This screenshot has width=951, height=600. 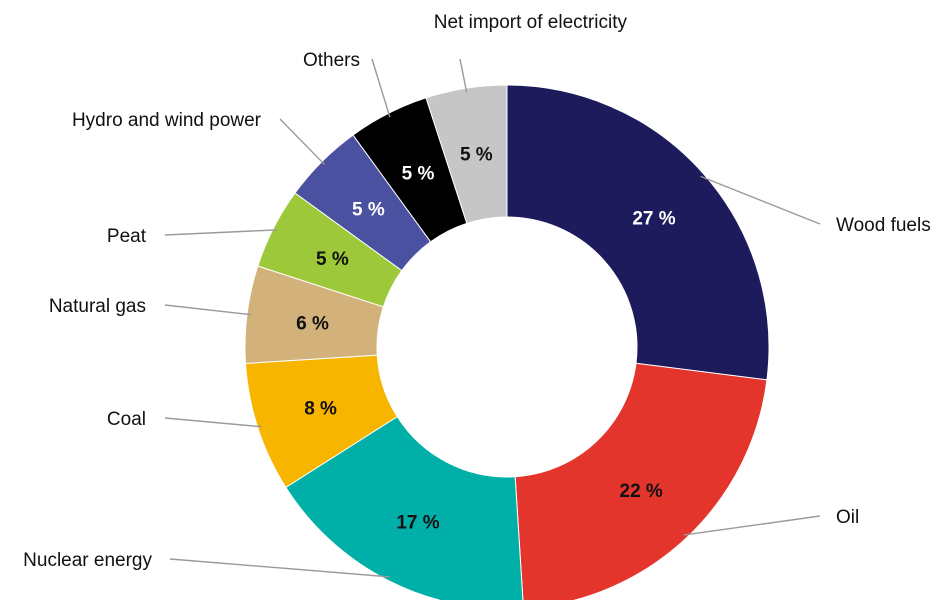 What do you see at coordinates (127, 236) in the screenshot?
I see `category-label-peat: Peat` at bounding box center [127, 236].